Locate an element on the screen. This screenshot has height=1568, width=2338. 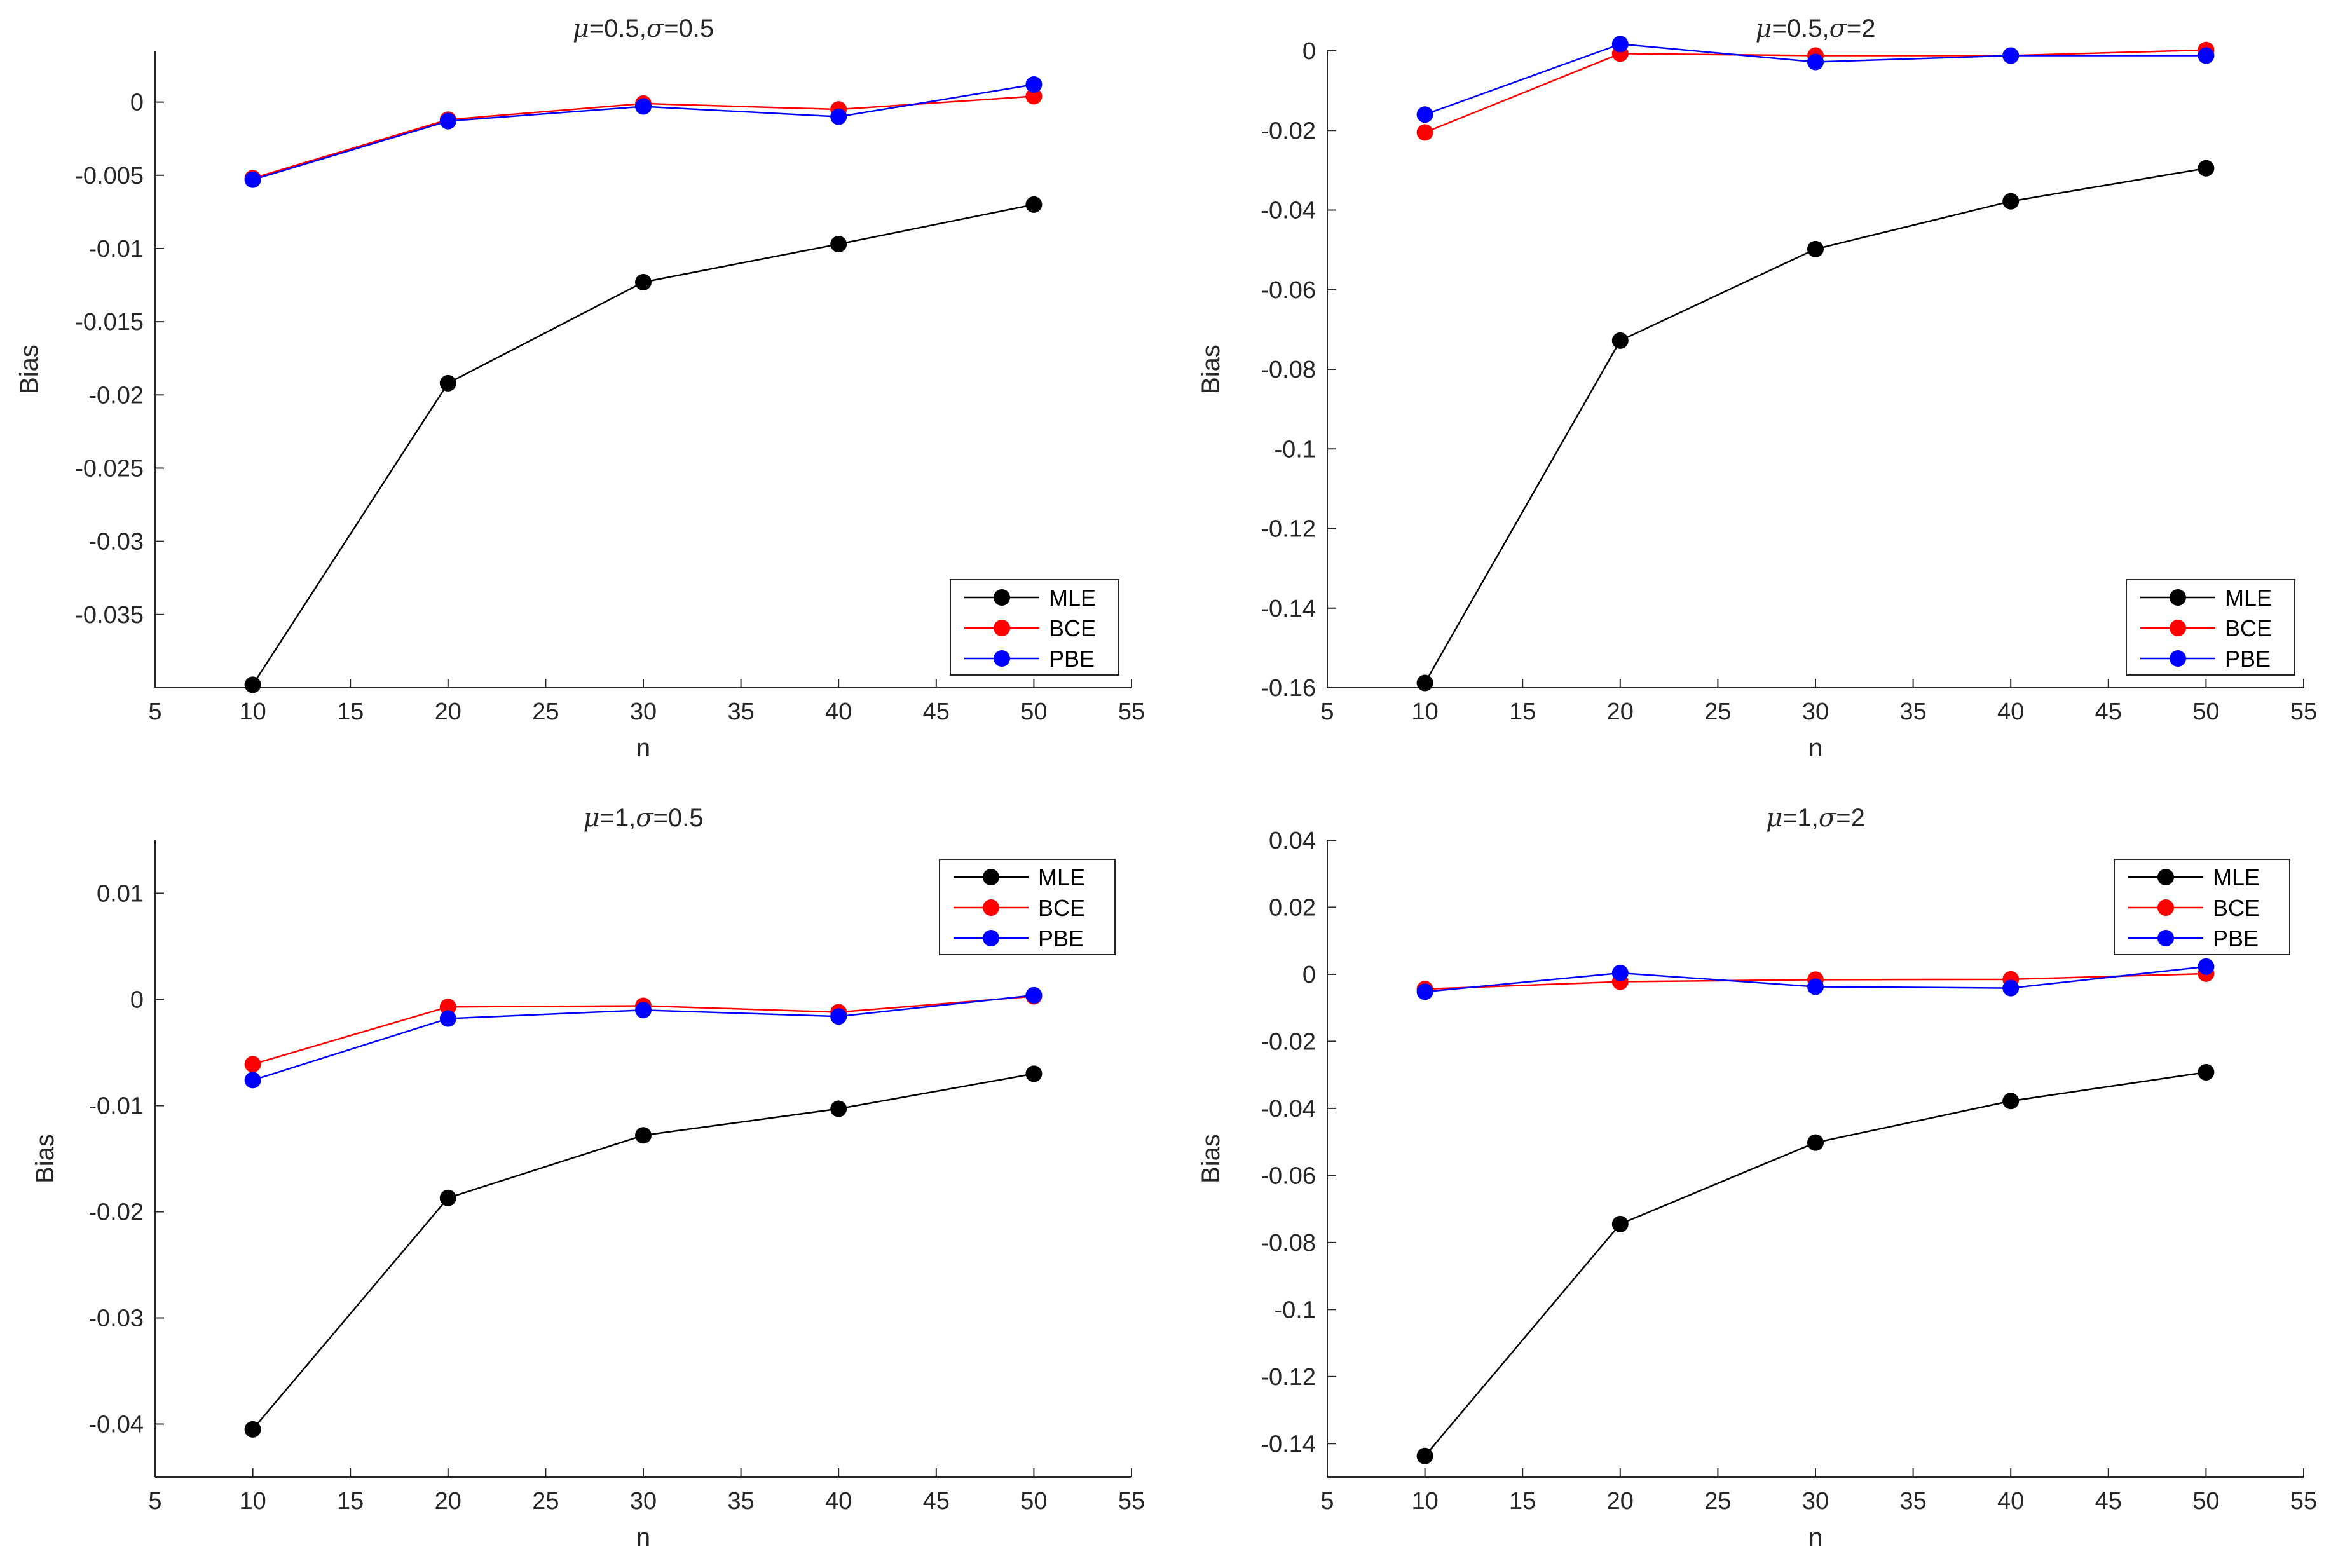
y-tick-label: -0.015 is located at coordinates (109, 322).